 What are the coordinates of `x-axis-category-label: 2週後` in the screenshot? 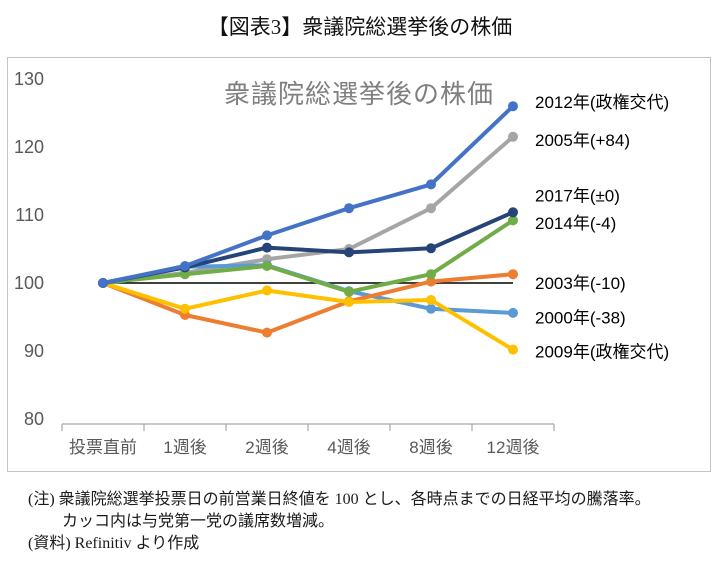 It's located at (266, 447).